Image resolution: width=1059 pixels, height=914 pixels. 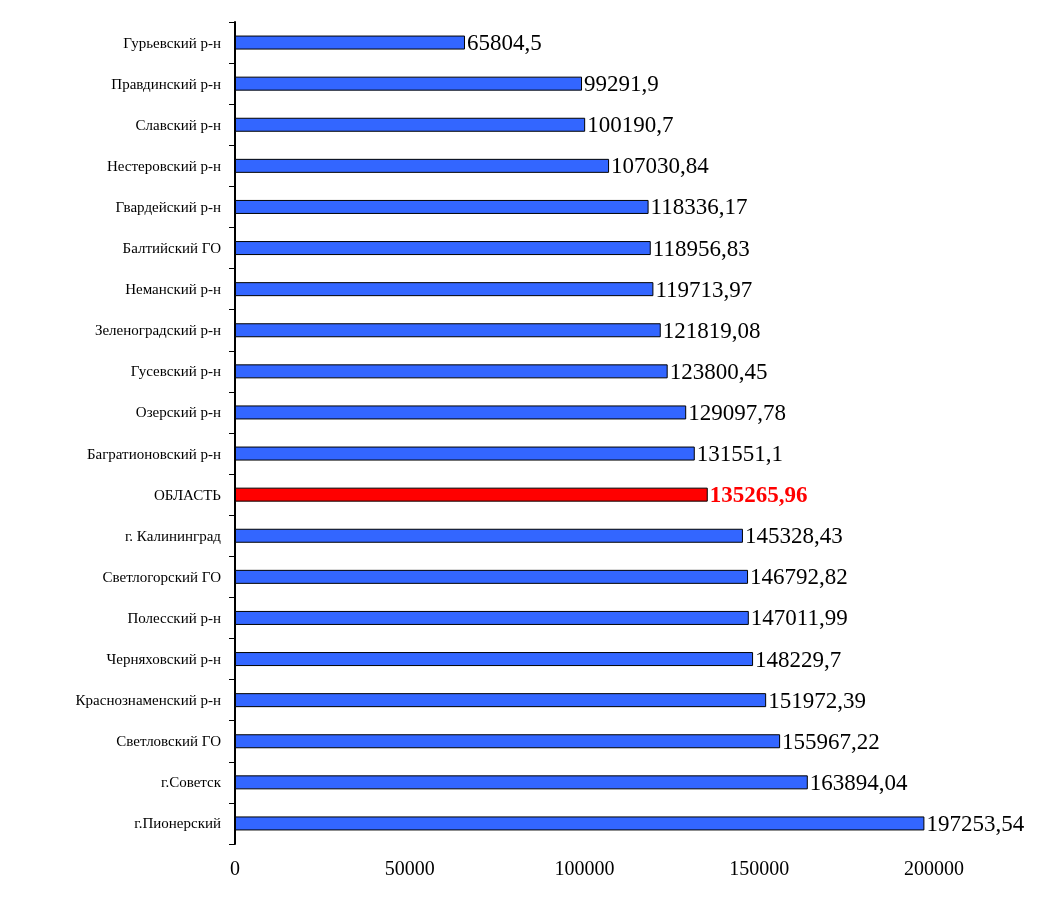 What do you see at coordinates (172, 248) in the screenshot?
I see `y-tick-label: Балтийский ГО` at bounding box center [172, 248].